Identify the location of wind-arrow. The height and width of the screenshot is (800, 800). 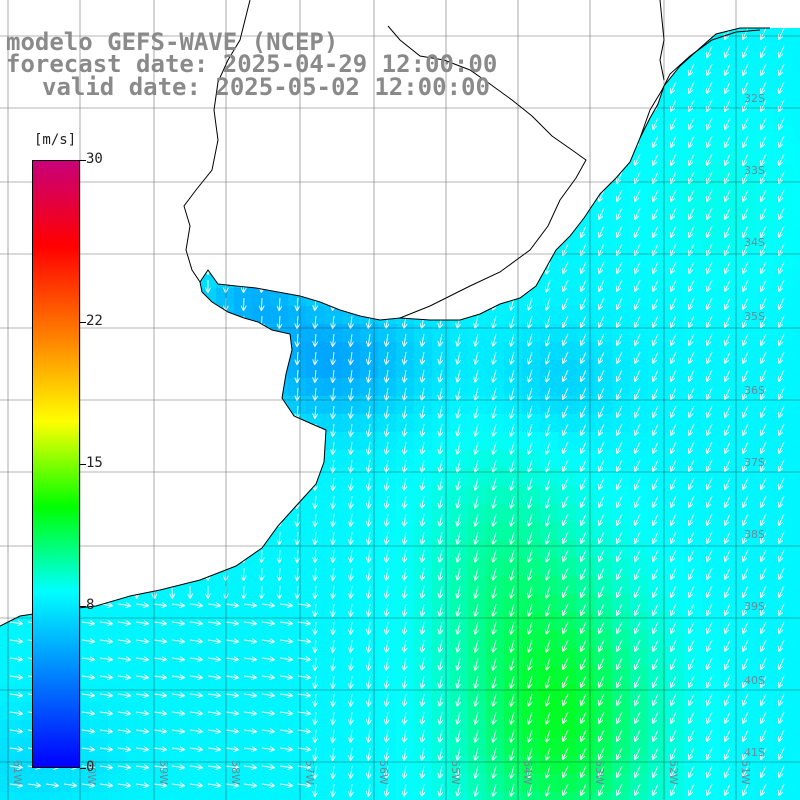
(244, 573).